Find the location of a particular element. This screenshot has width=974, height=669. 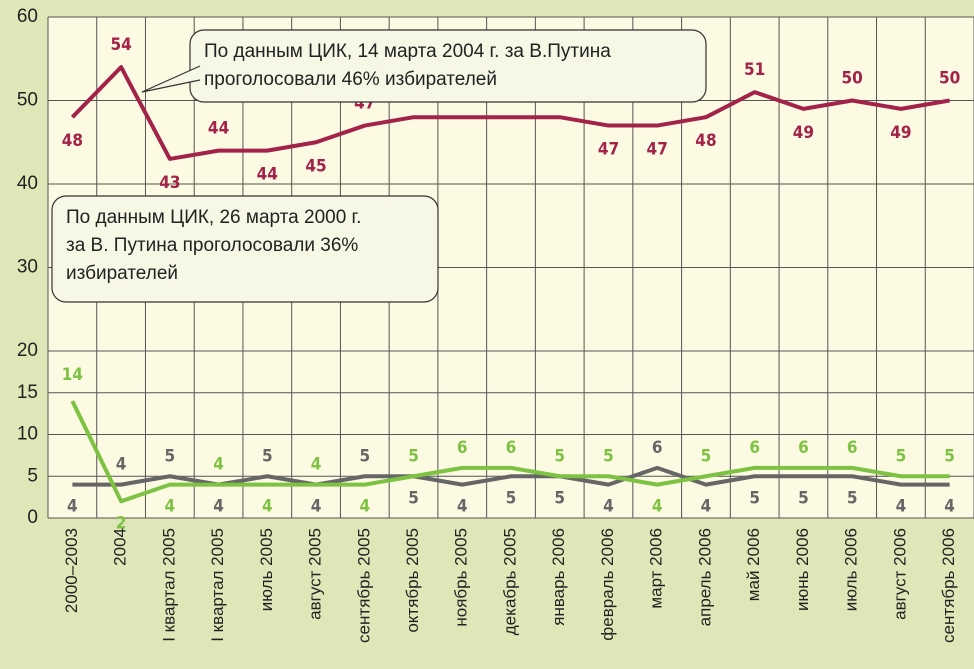

annotation: за В. Путина проголосовали 36% is located at coordinates (212, 245).